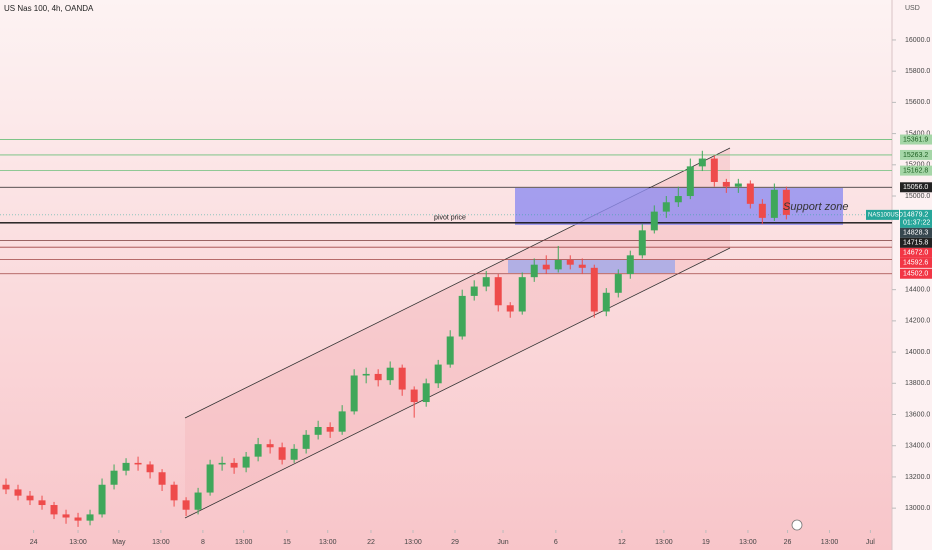 This screenshot has width=932, height=550. I want to click on y-tick-label: 15800.0, so click(917, 71).